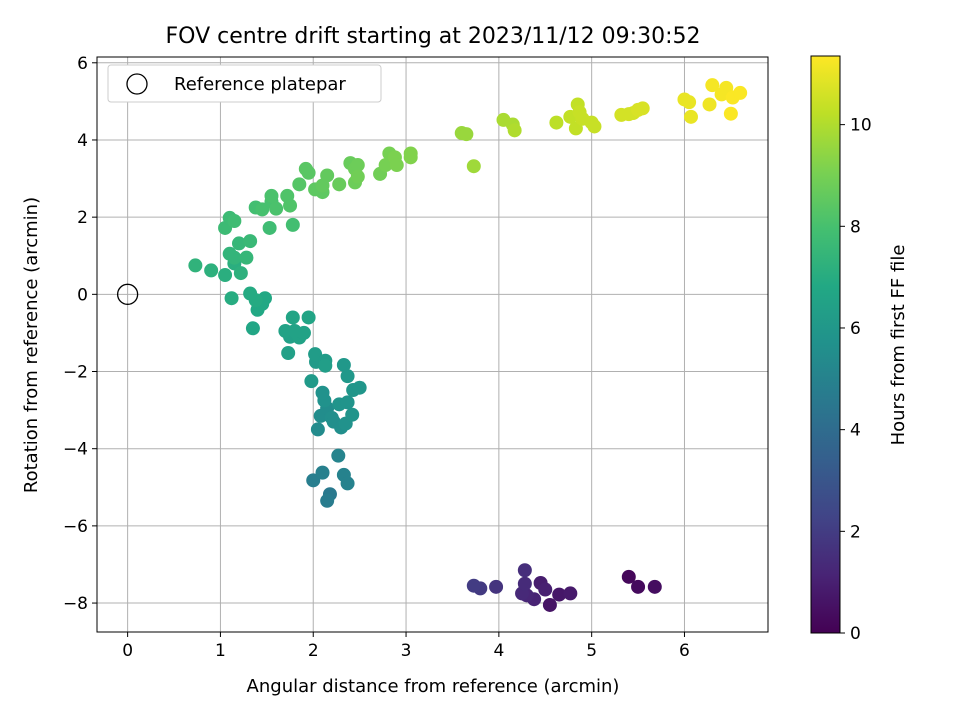  I want to click on x-axis-ticks: 0 1 2 3 4 5 6, so click(406, 646).